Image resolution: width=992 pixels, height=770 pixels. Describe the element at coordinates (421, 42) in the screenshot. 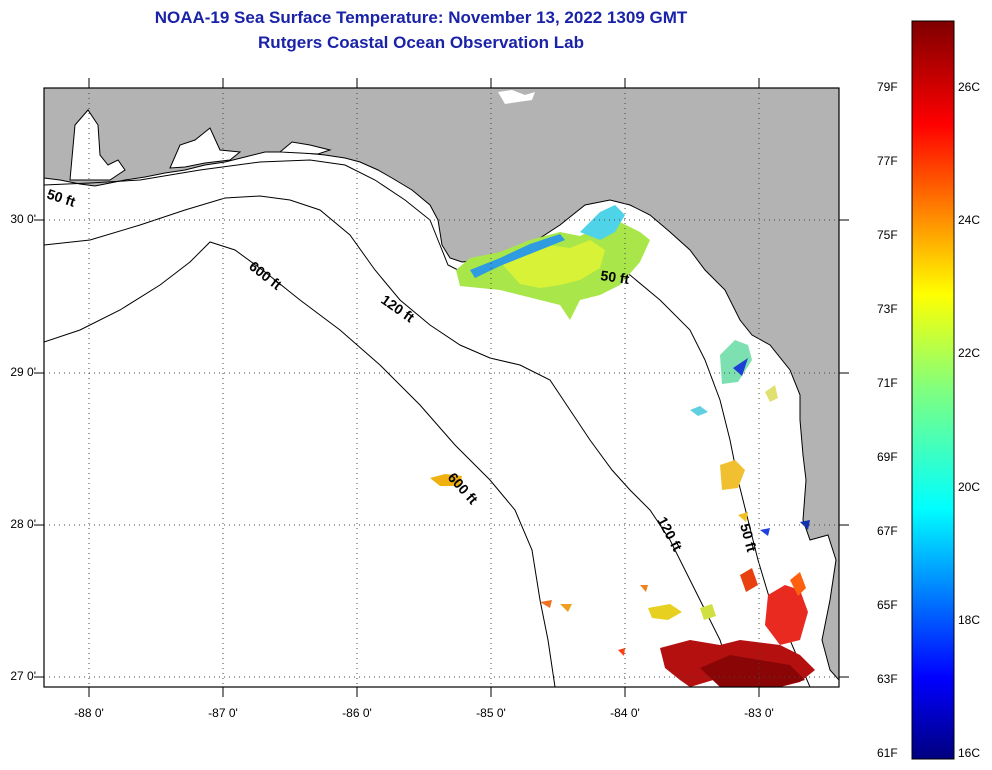

I see `map-subtitle: Rutgers Coastal Ocean Observation Lab` at that location.